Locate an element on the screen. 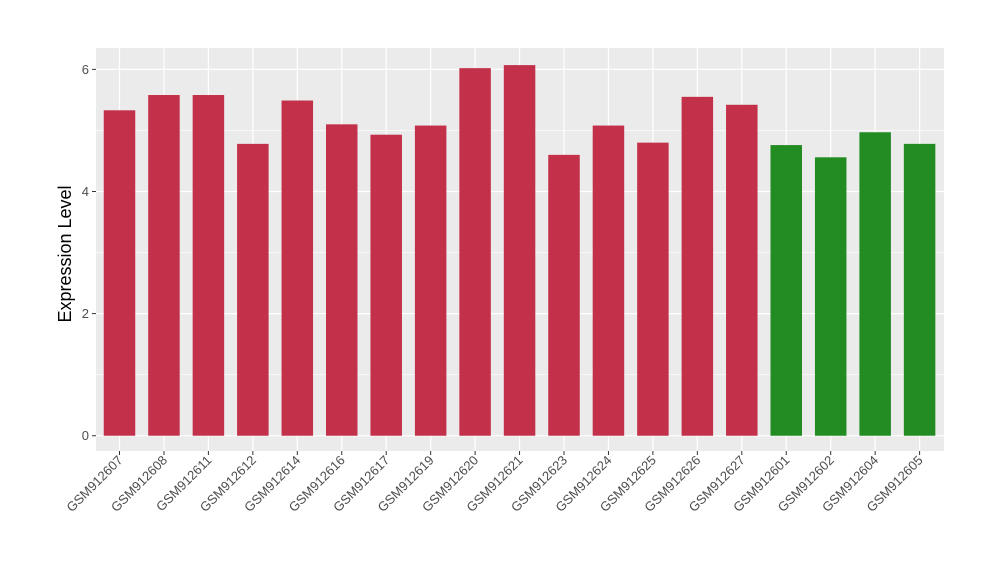  bar-GSM912608 is located at coordinates (164, 265).